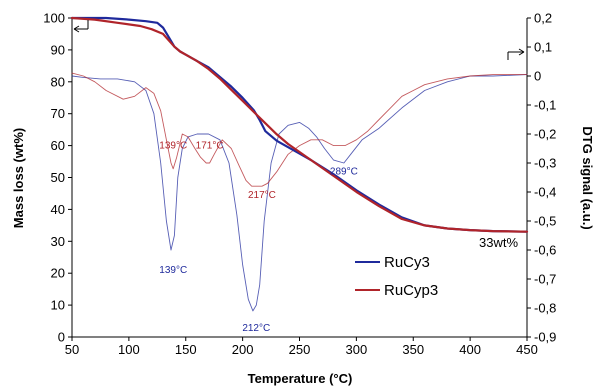 The width and height of the screenshot is (593, 387). Describe the element at coordinates (81, 26) in the screenshot. I see `left-axis-arrow-icon` at that location.